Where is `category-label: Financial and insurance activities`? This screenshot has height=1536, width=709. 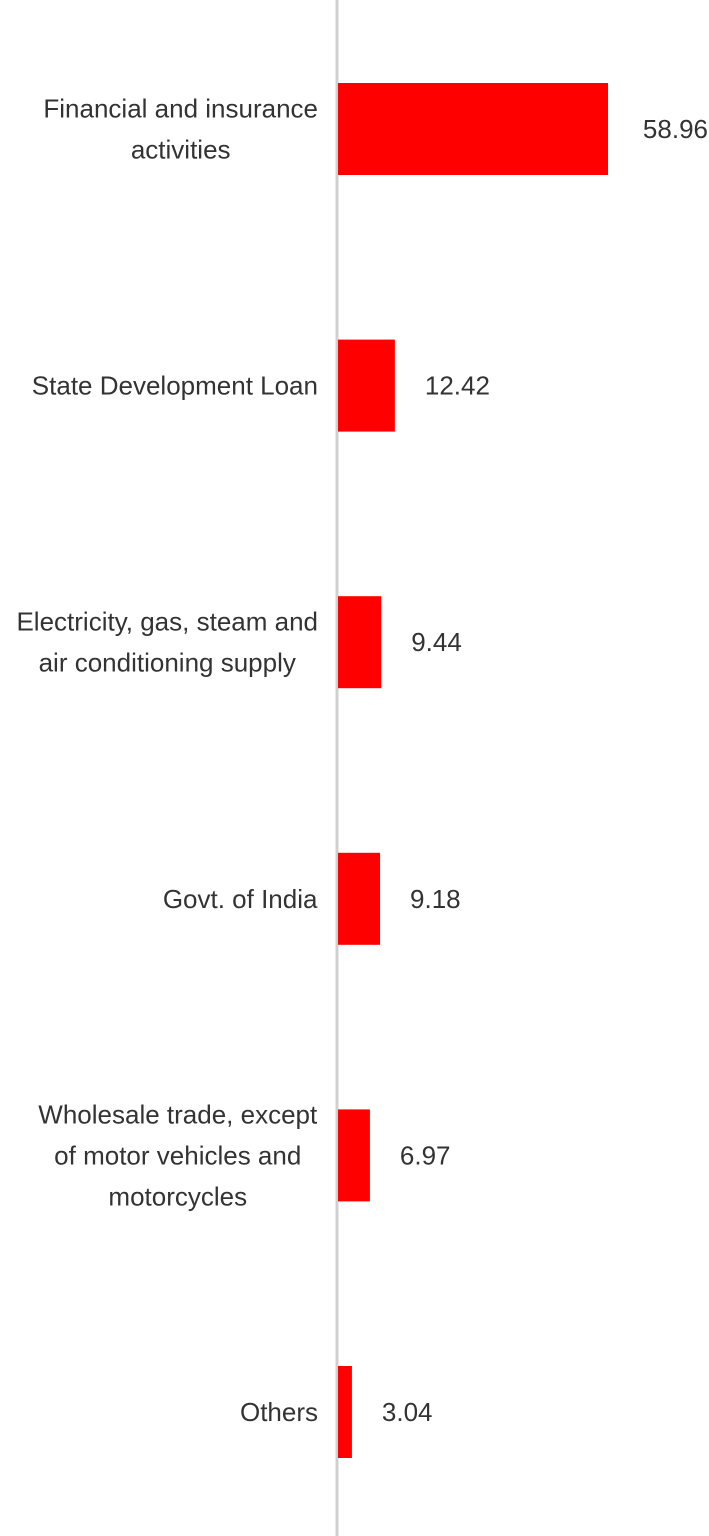 category-label: Financial and insurance activities is located at coordinates (180, 129).